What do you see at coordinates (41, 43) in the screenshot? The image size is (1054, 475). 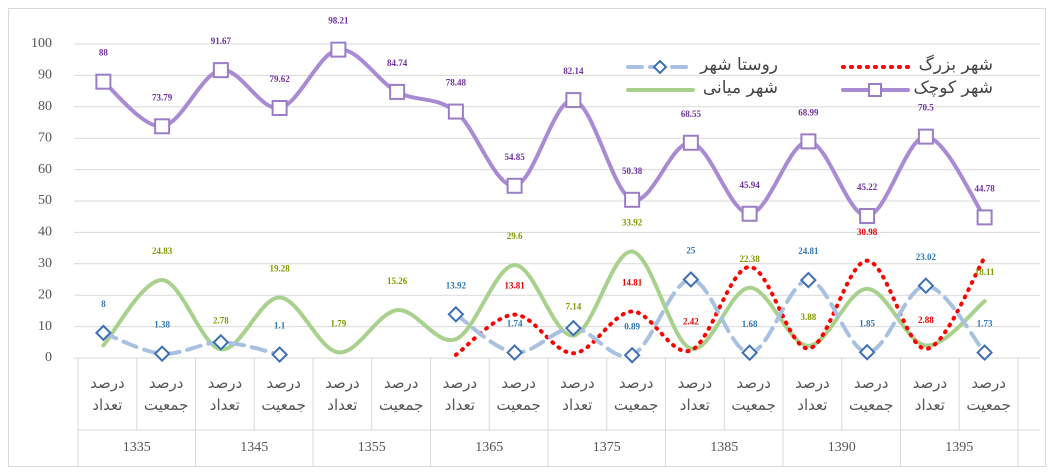 I see `y-tick-label: 100` at bounding box center [41, 43].